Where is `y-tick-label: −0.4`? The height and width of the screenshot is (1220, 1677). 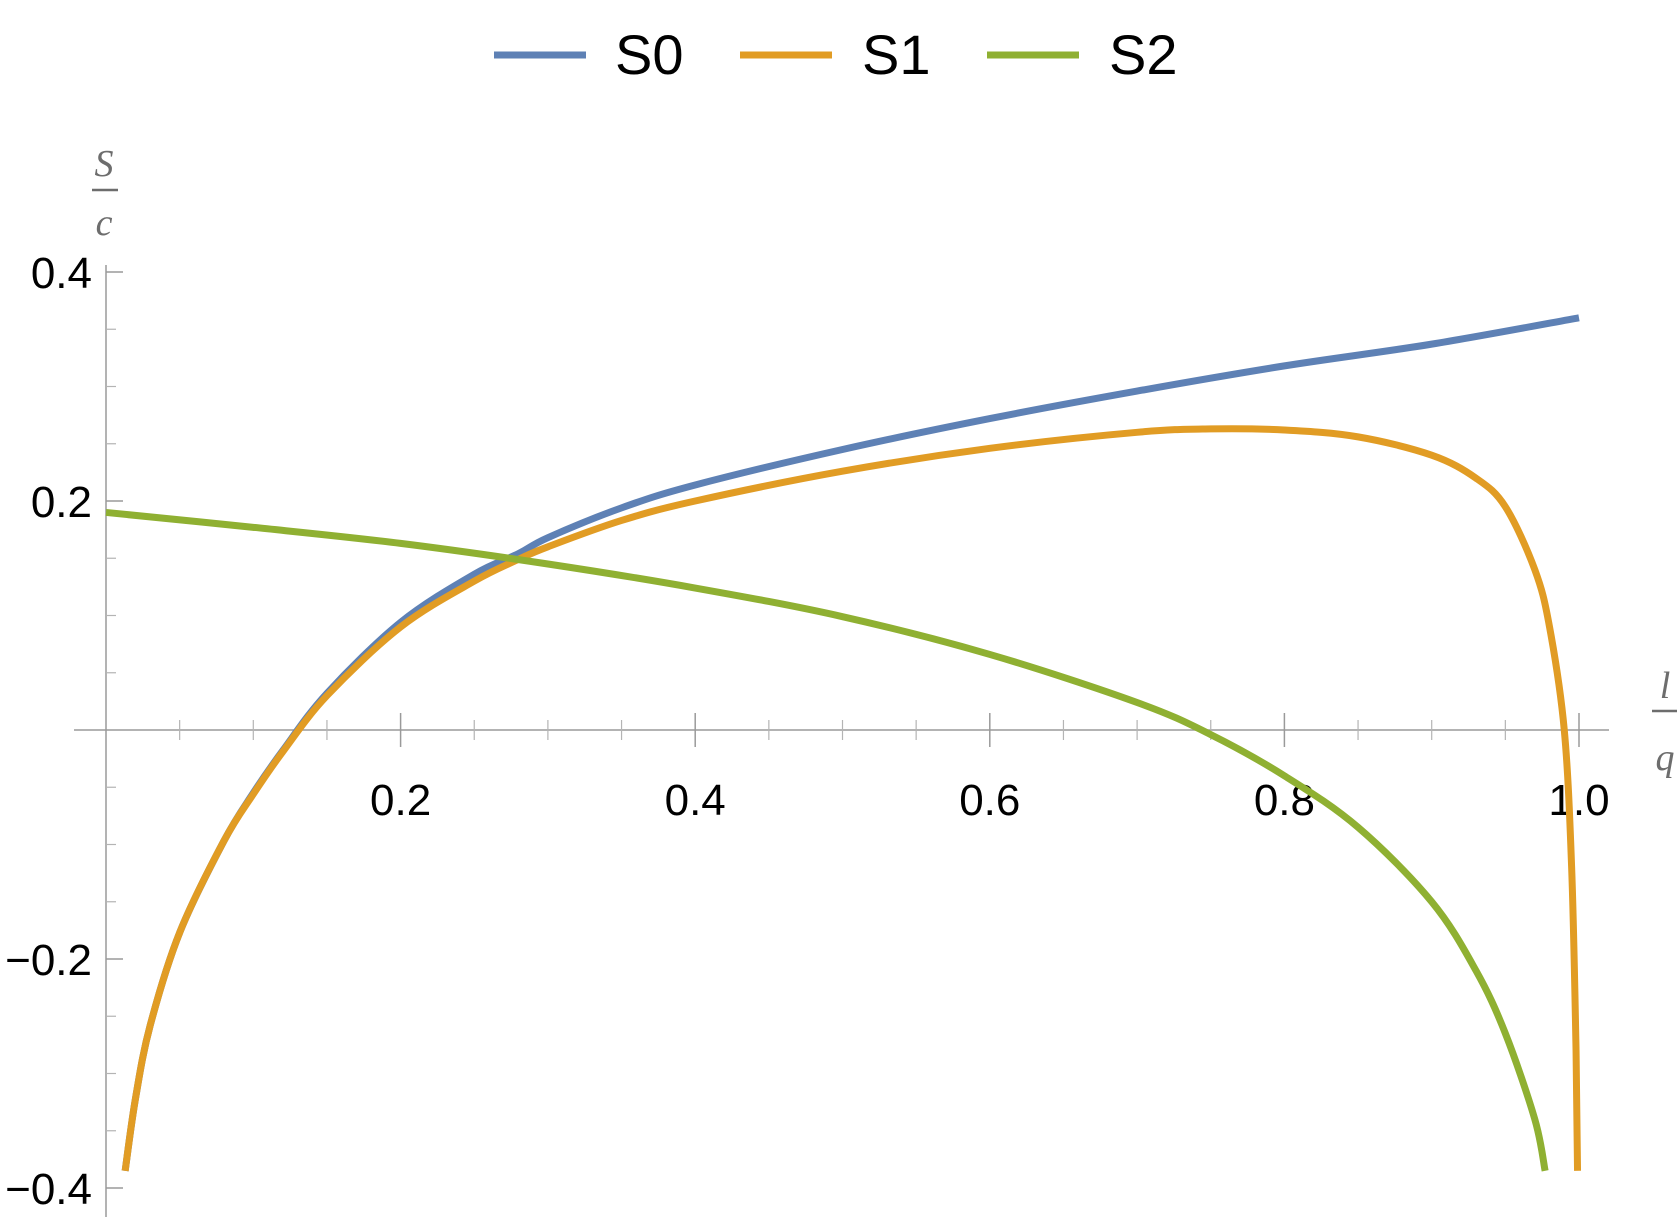
y-tick-label: −0.4 is located at coordinates (48, 1189).